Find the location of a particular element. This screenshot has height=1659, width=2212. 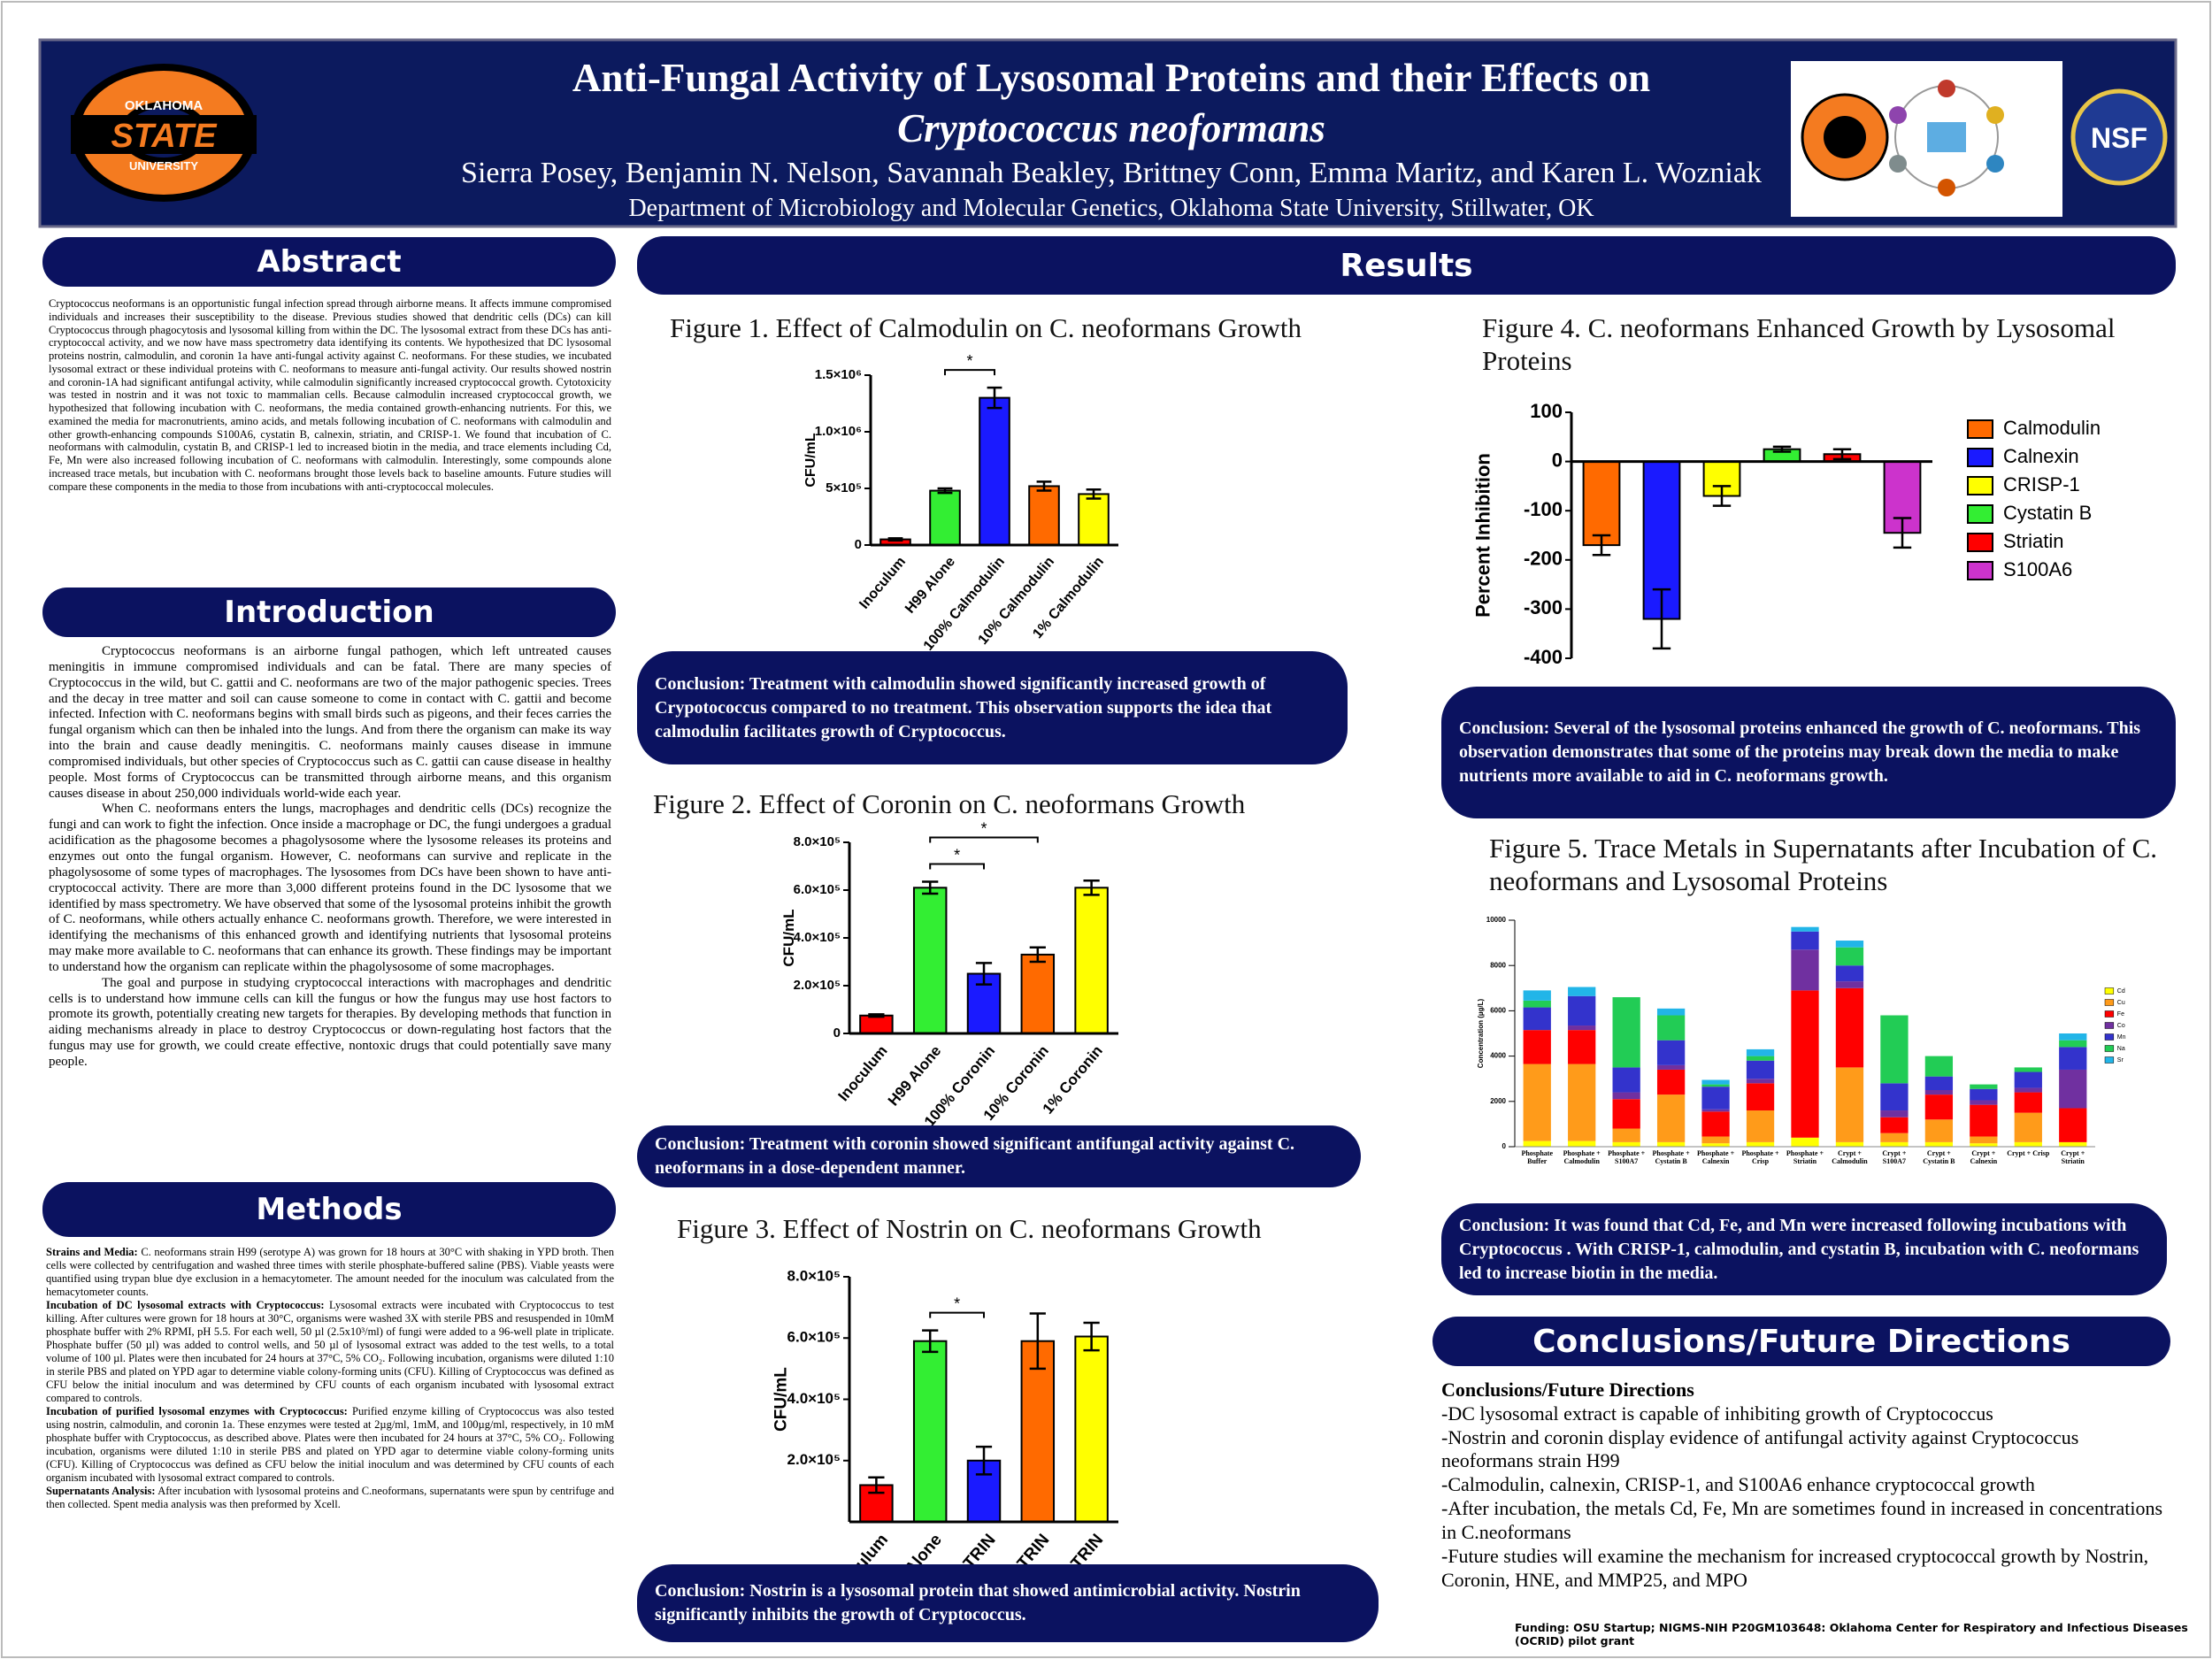

y-tick-label: 6000 is located at coordinates (1498, 1011).